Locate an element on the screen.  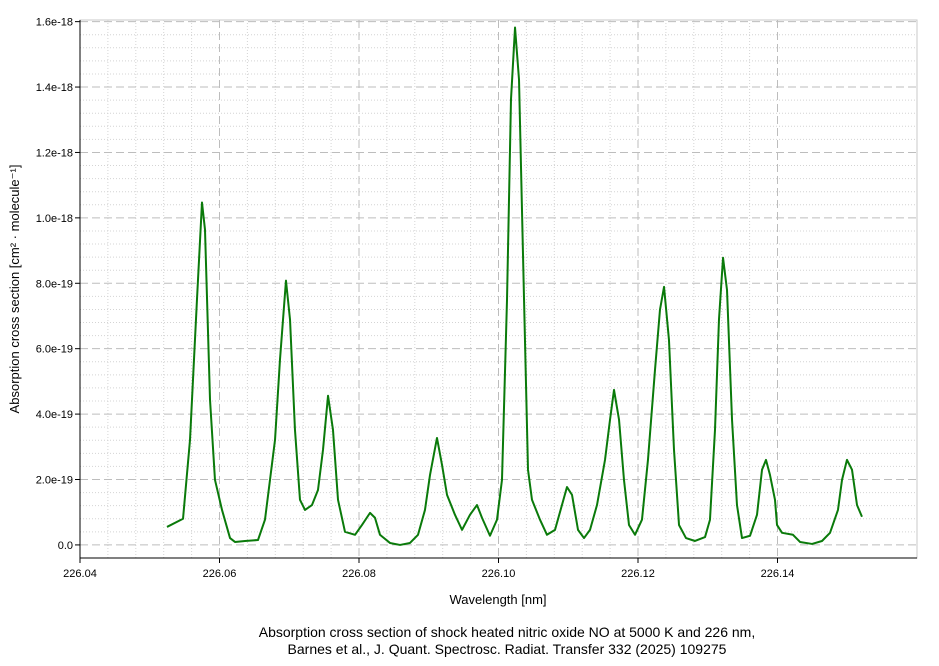
y-tick-label: 1.2e-18 is located at coordinates (54, 153).